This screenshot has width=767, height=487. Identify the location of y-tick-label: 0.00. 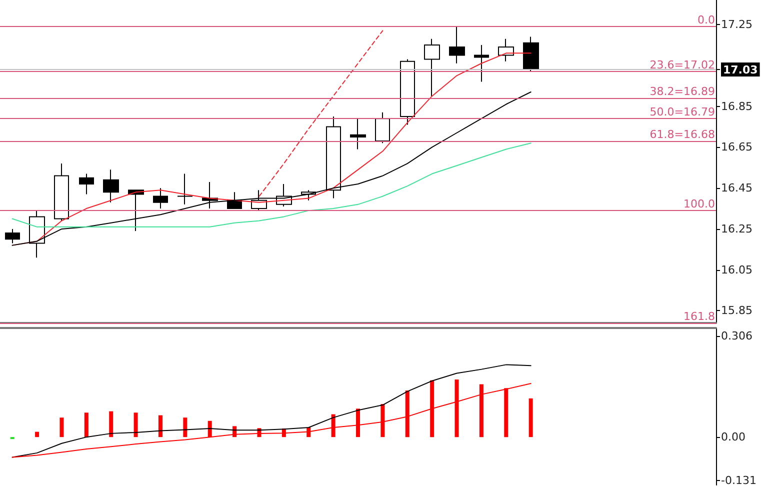
(733, 437).